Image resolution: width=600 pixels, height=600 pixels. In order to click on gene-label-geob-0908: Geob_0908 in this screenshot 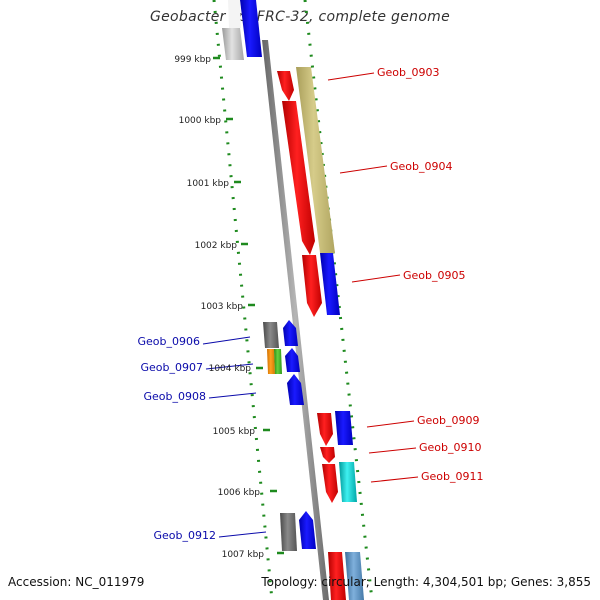, I will do `click(175, 396)`.